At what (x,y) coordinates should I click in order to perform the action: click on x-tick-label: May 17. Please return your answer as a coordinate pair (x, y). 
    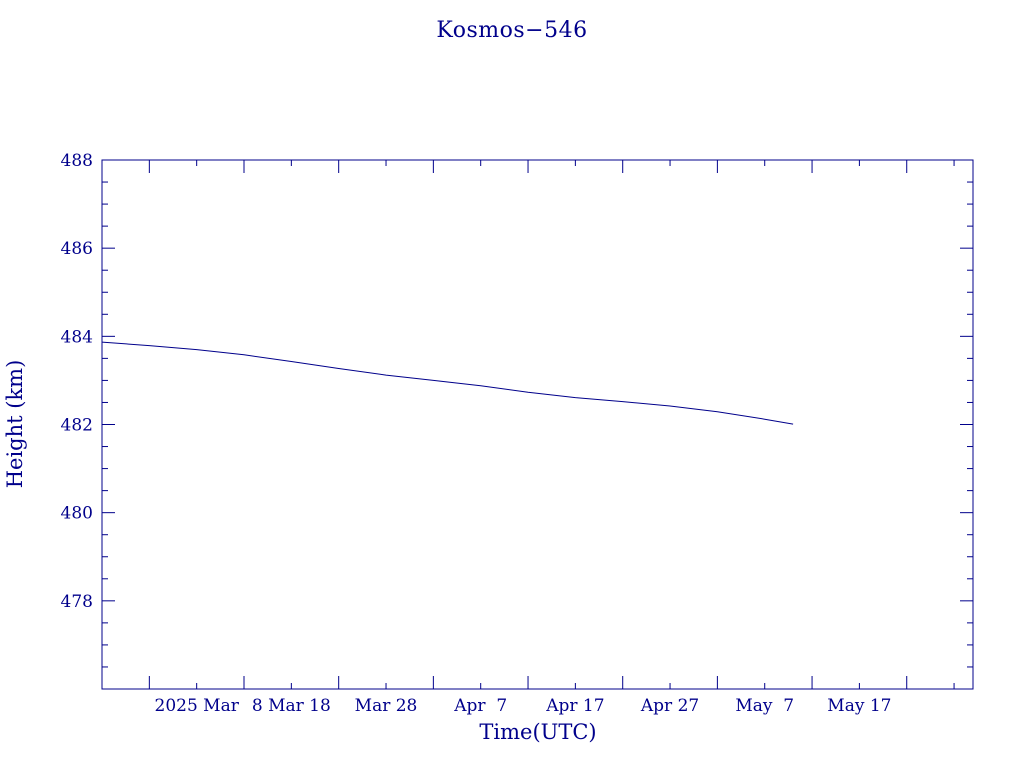
    Looking at the image, I should click on (859, 706).